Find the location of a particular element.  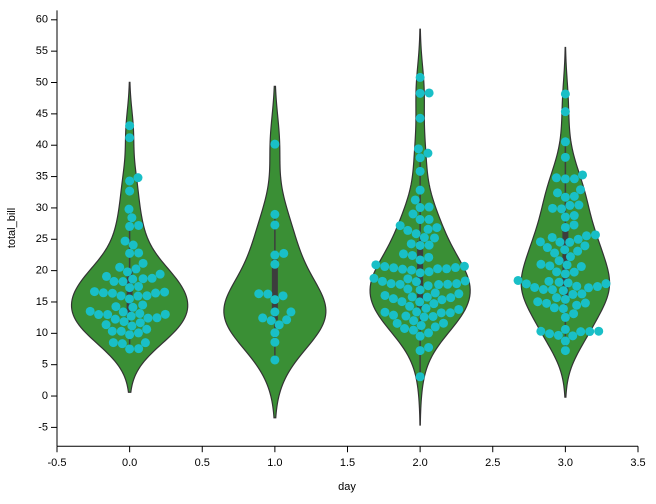

y-tick-label: 25 is located at coordinates (42, 239).